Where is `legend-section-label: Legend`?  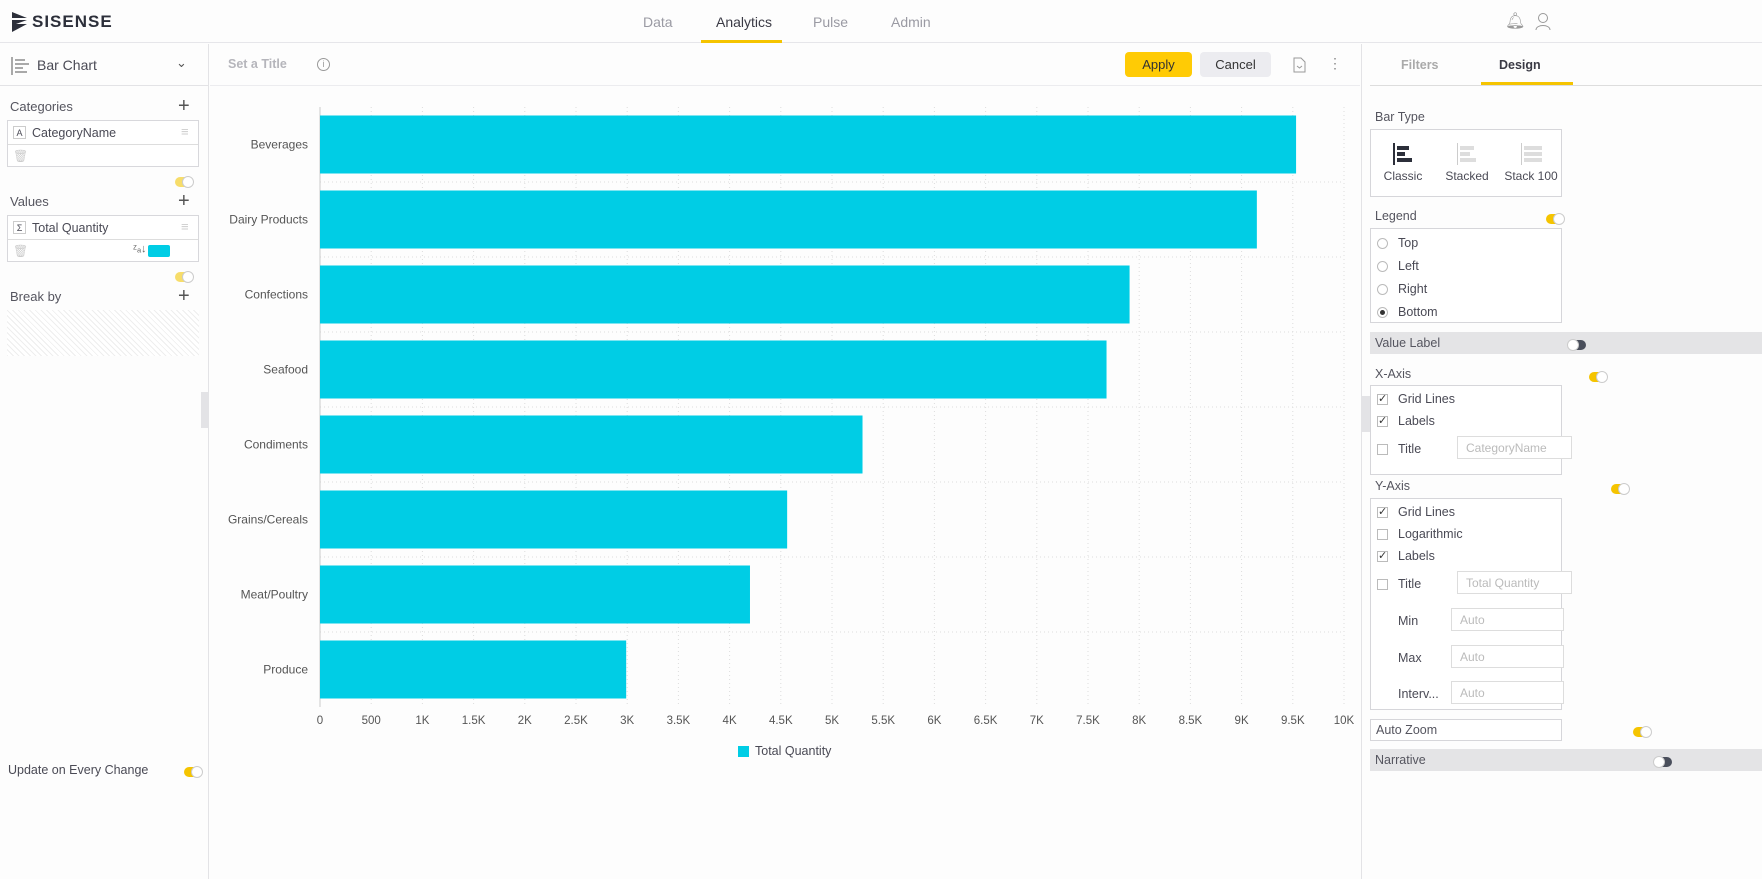 legend-section-label: Legend is located at coordinates (1396, 216).